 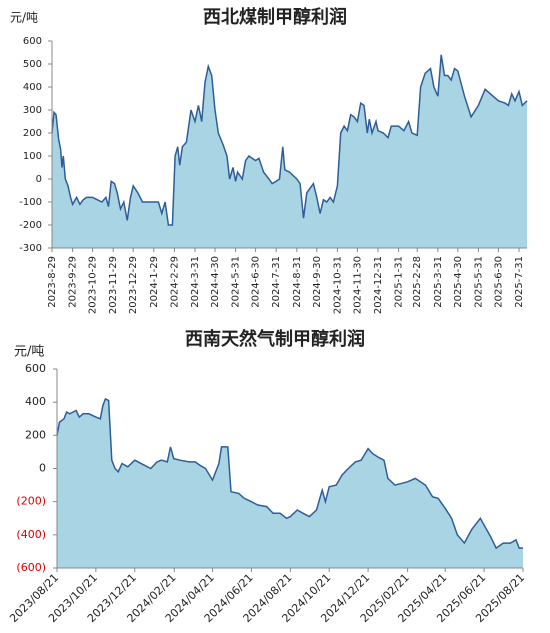 What do you see at coordinates (30, 202) in the screenshot?
I see `y-tick-label: -100` at bounding box center [30, 202].